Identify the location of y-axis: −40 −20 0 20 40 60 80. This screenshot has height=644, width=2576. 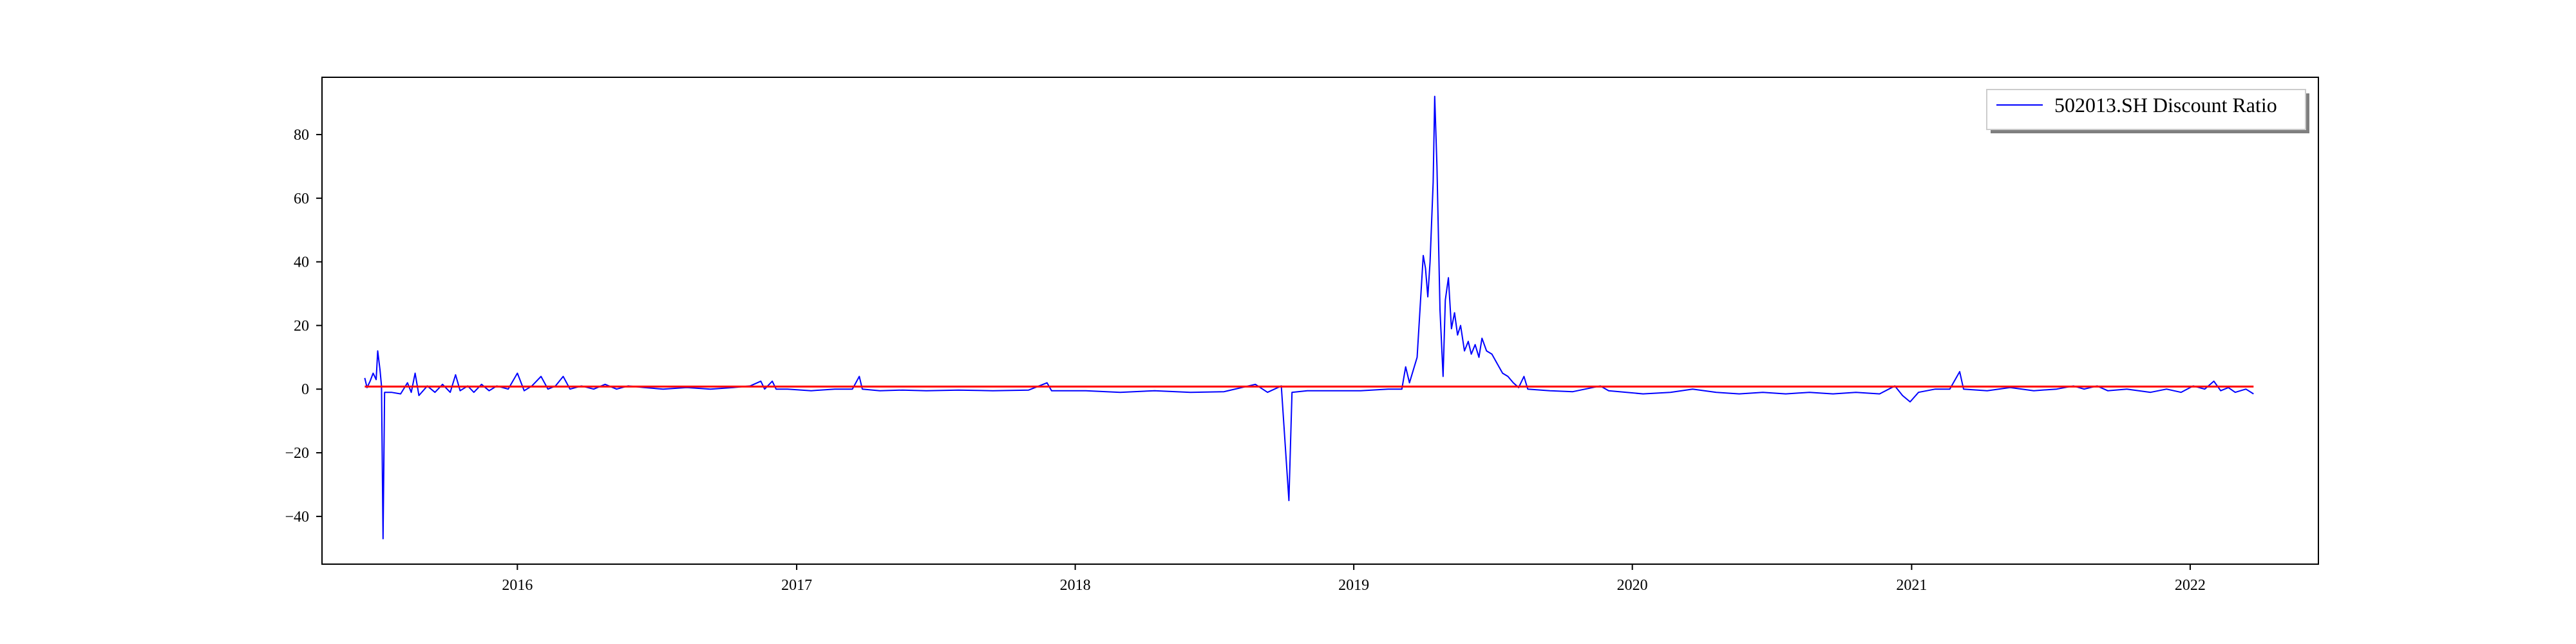
(303, 326).